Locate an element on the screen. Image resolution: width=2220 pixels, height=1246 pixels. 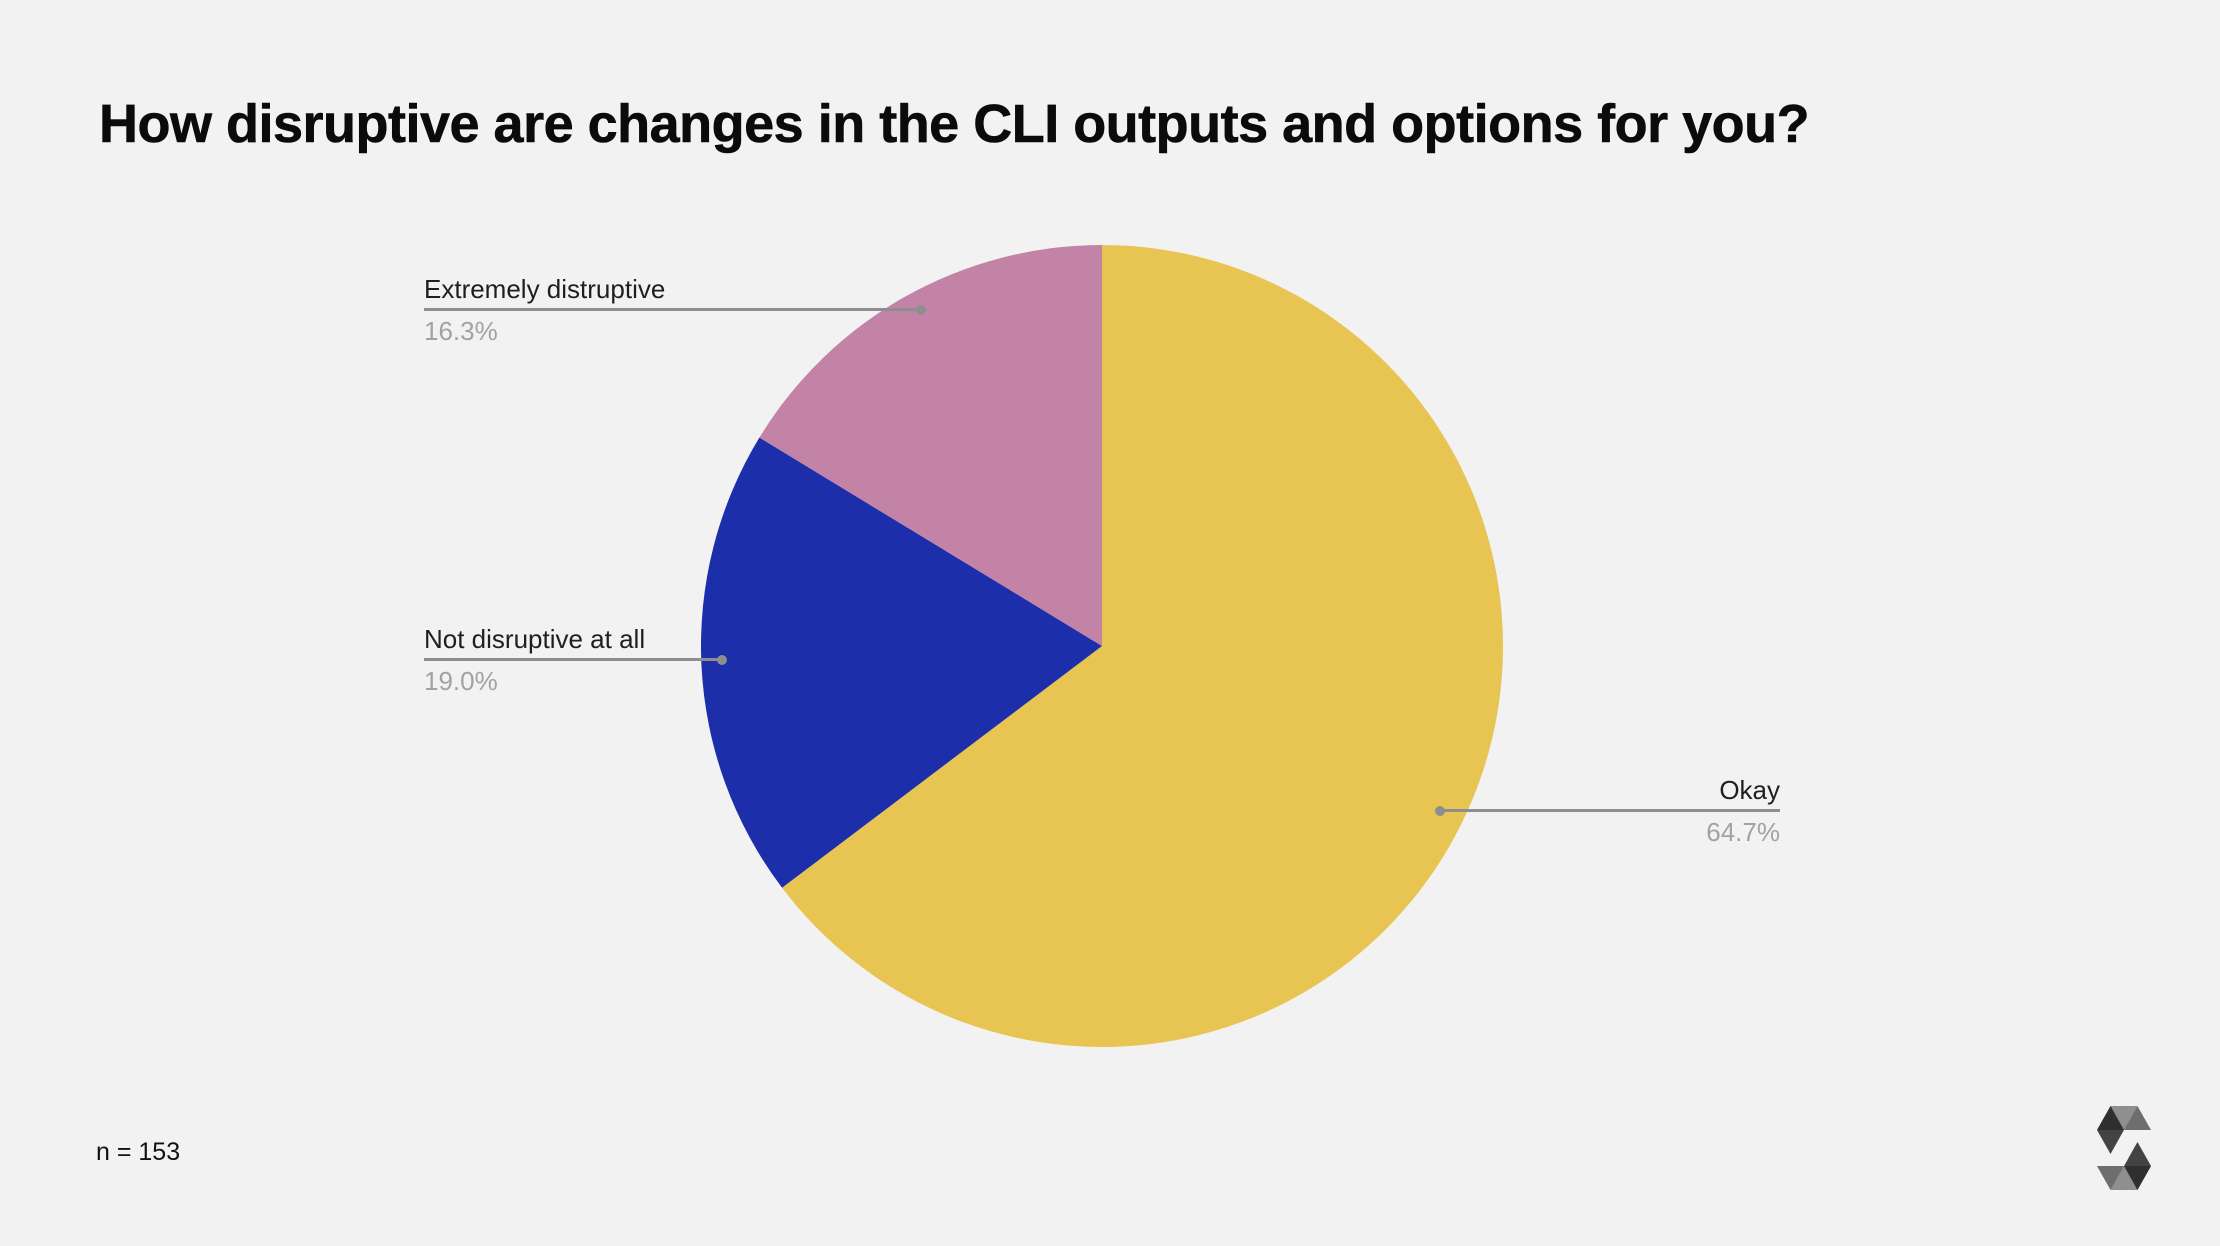
sample-size-note: n = 153 is located at coordinates (138, 1152).